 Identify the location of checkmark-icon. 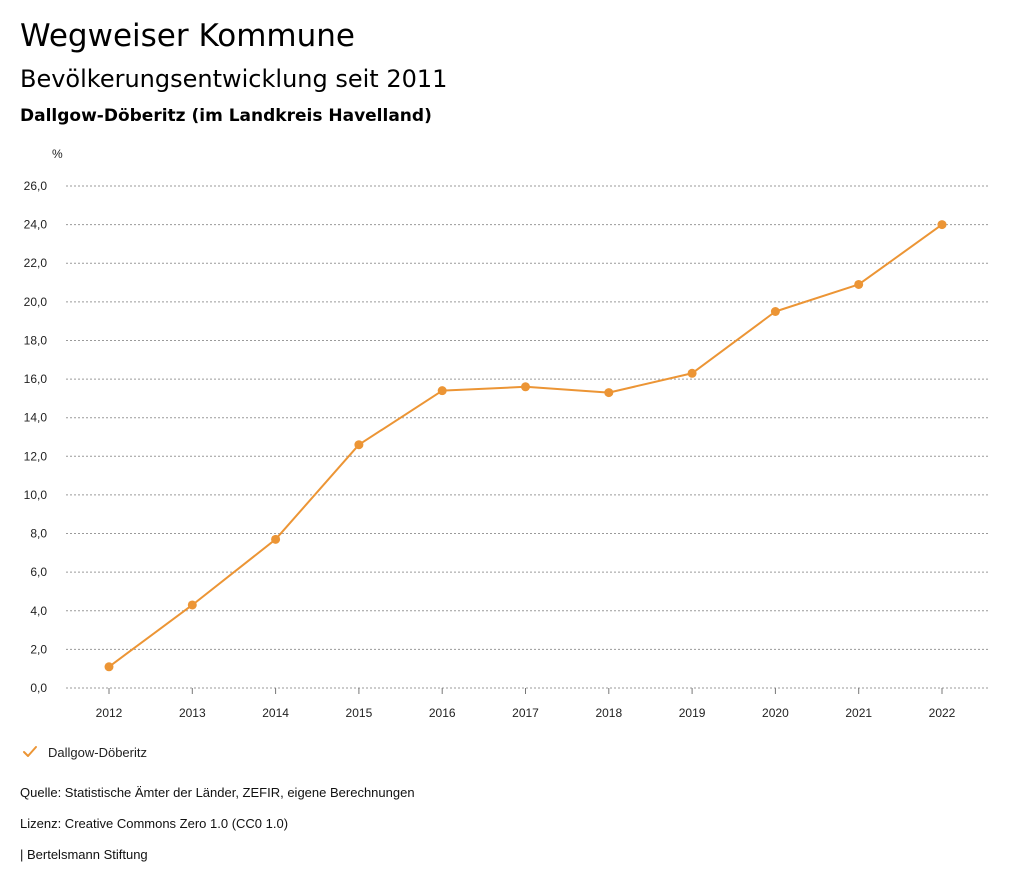
(30, 751).